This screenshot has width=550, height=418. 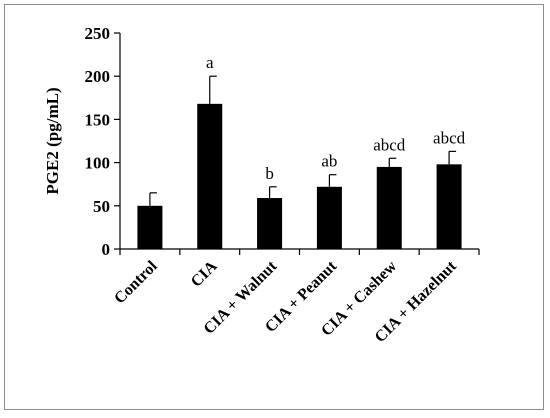 I want to click on x-axis, so click(x=299, y=251).